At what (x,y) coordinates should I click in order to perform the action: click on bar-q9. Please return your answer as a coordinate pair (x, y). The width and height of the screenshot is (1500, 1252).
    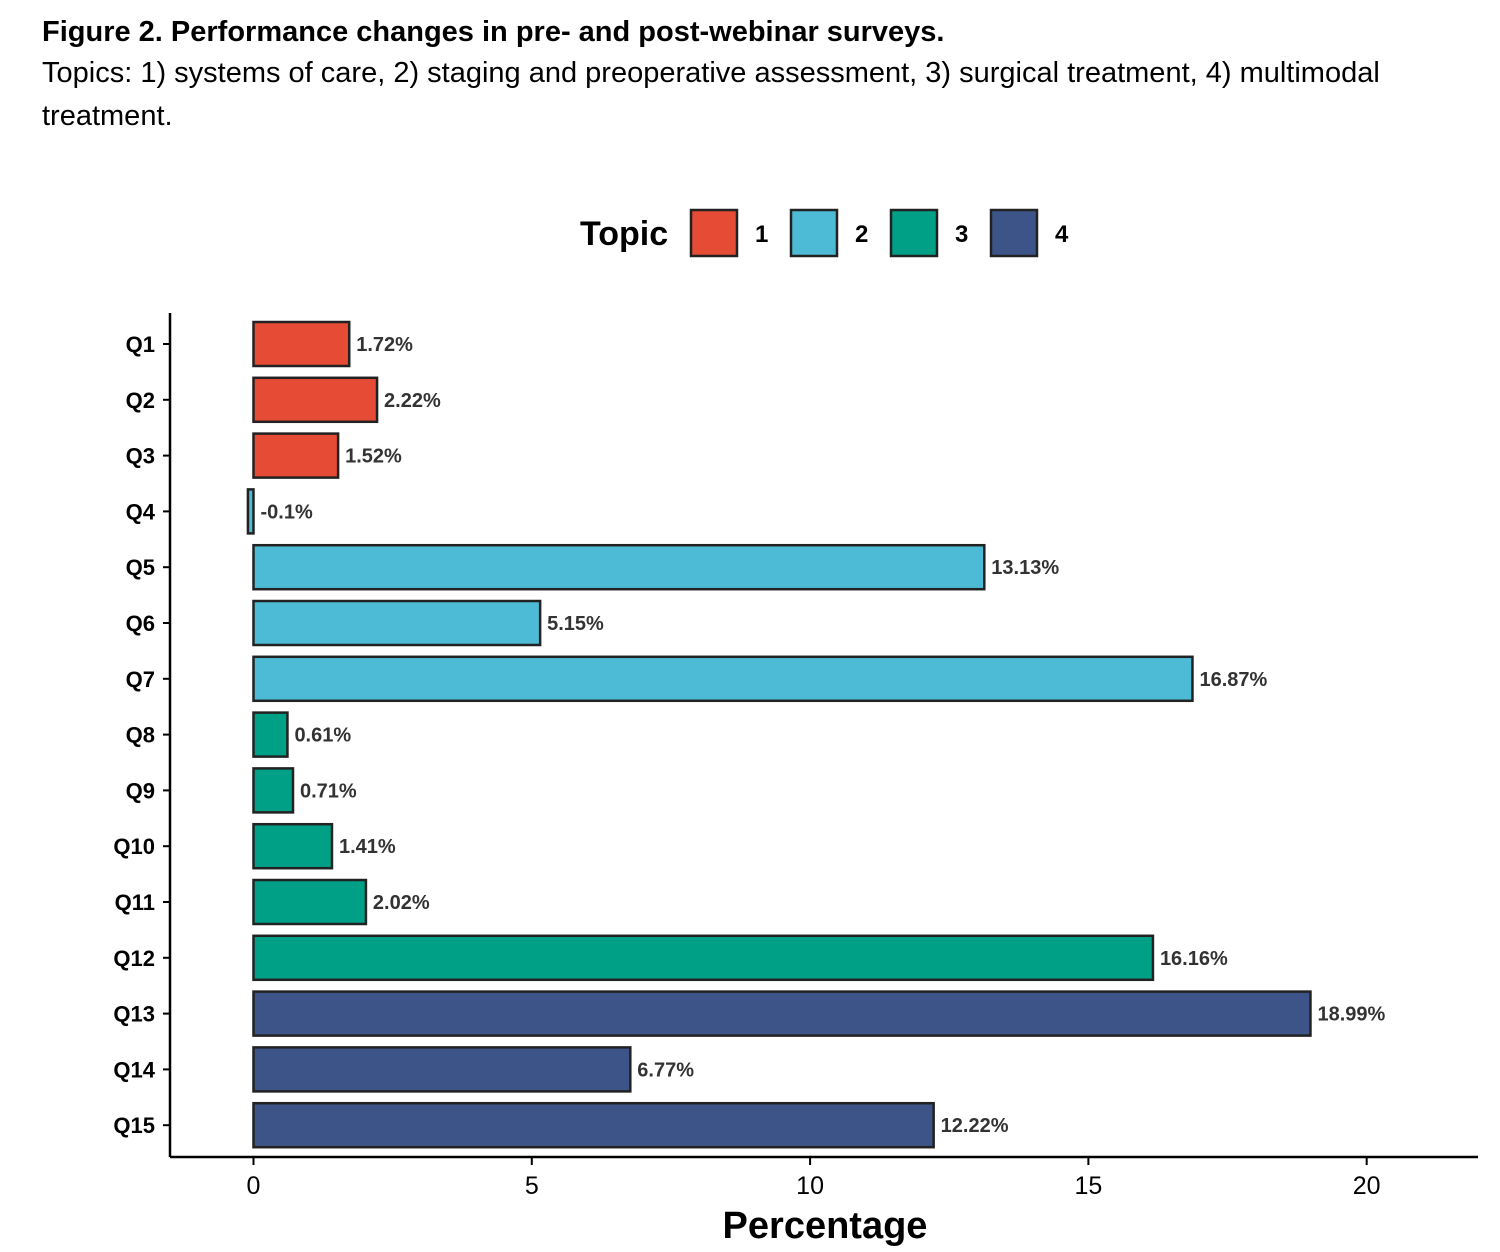
    Looking at the image, I should click on (273, 790).